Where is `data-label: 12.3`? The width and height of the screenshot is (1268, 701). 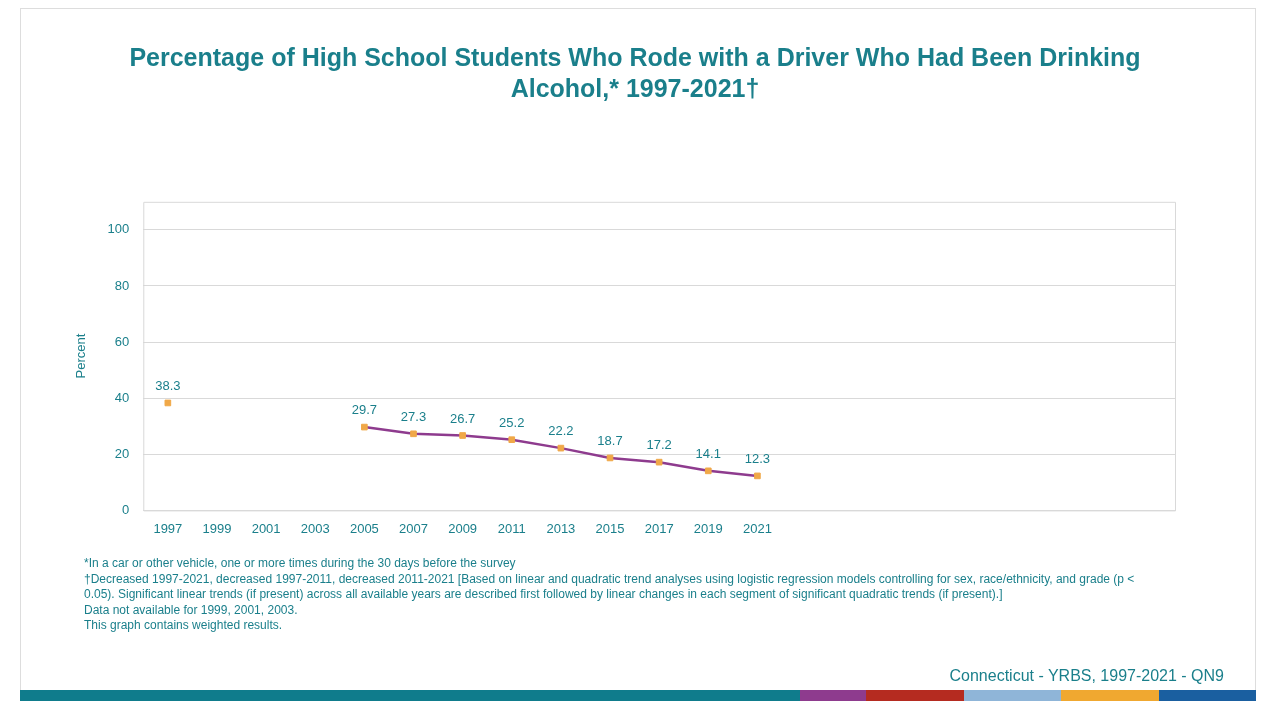 data-label: 12.3 is located at coordinates (757, 458).